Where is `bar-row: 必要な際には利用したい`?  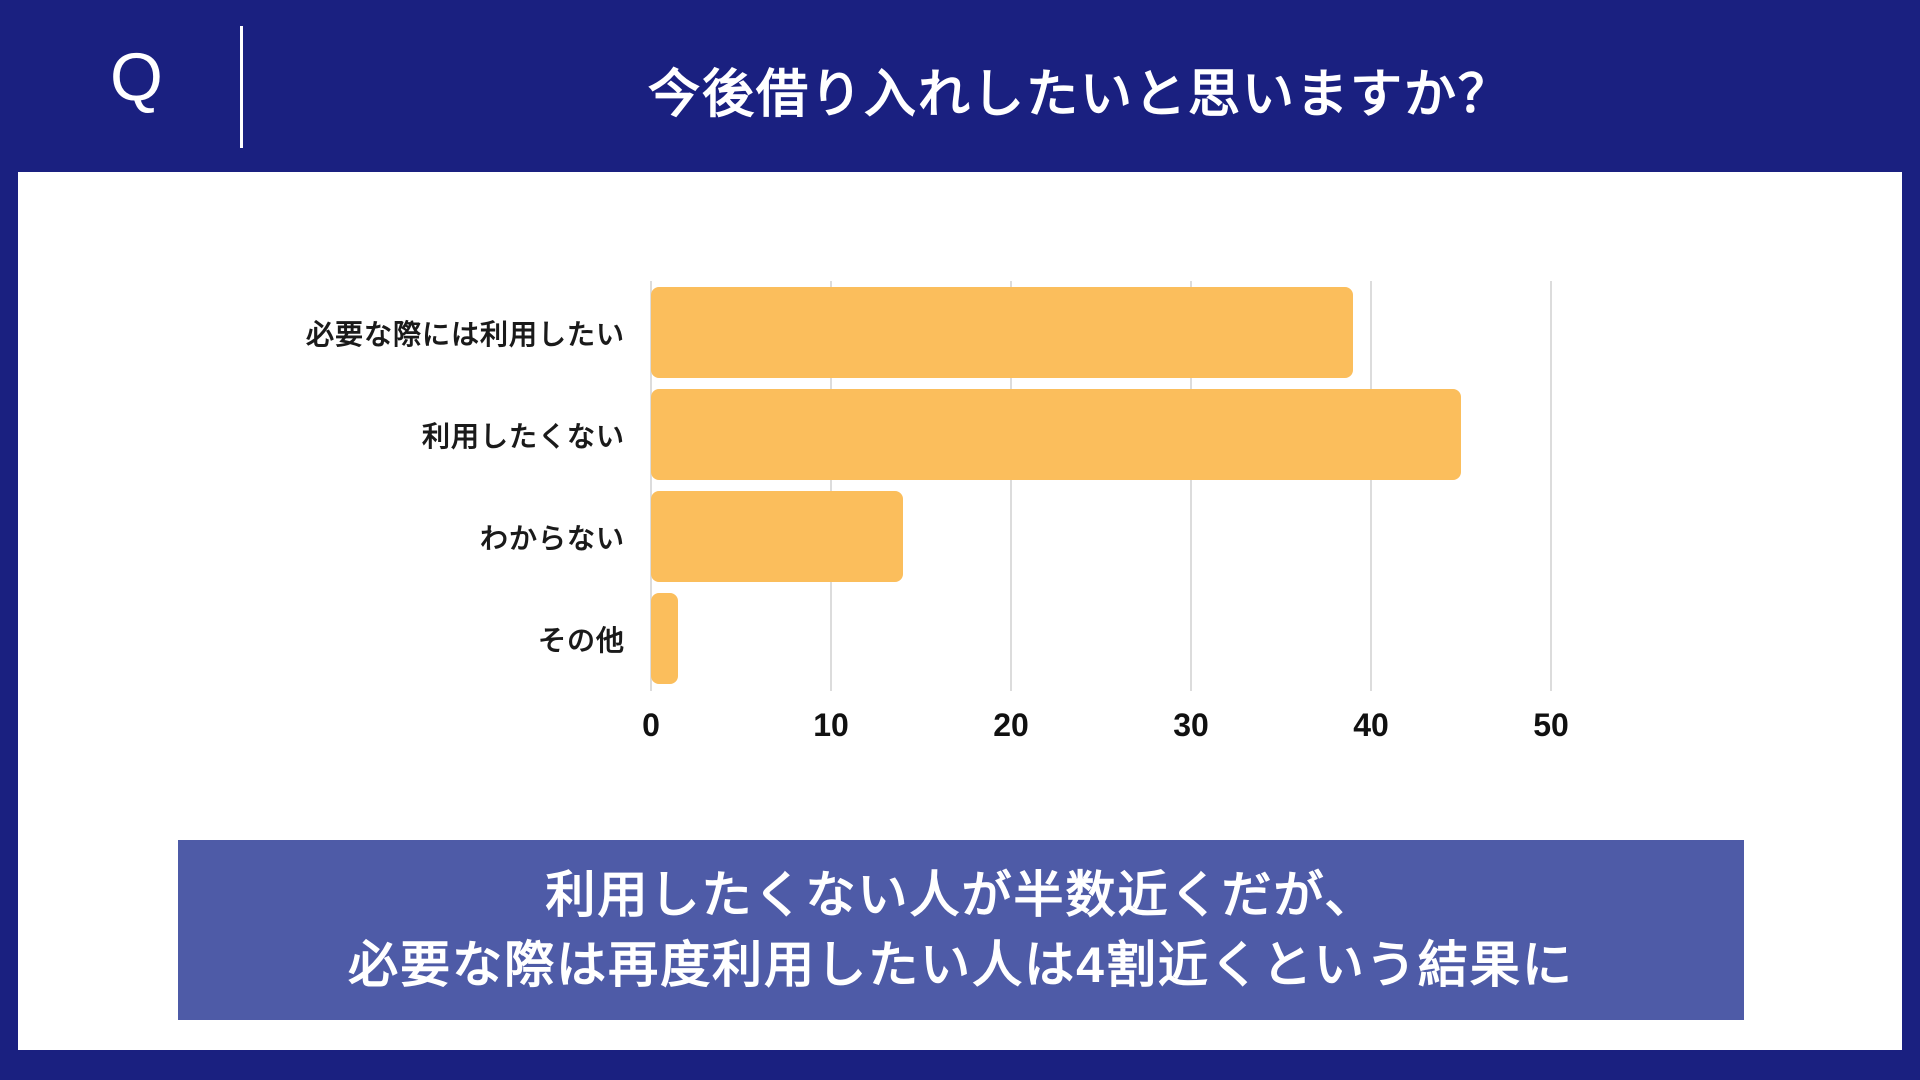 bar-row: 必要な際には利用したい is located at coordinates (920, 332).